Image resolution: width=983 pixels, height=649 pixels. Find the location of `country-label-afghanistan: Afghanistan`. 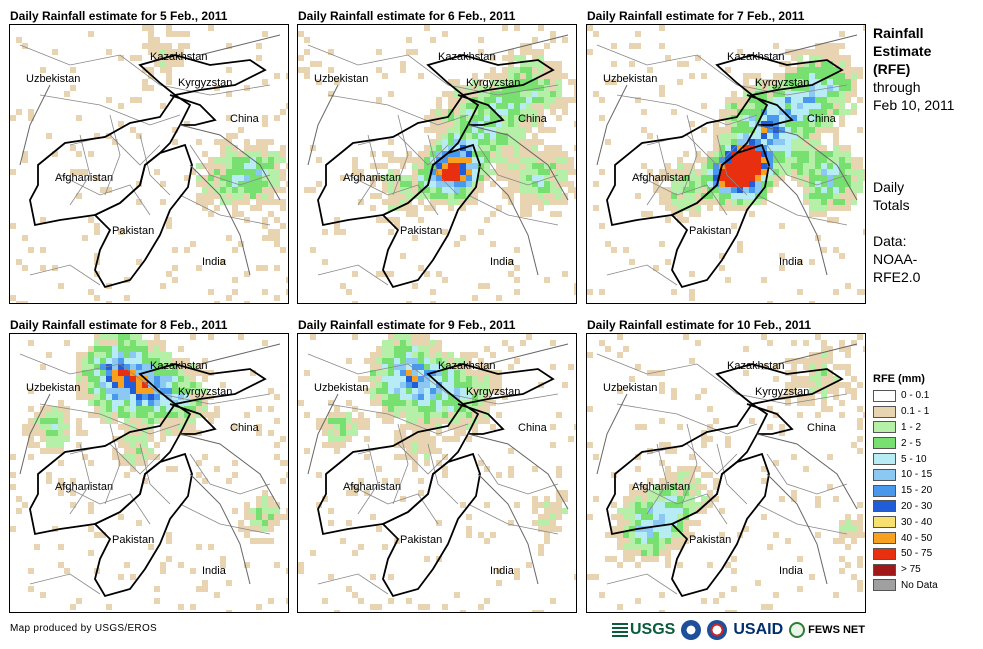

country-label-afghanistan: Afghanistan is located at coordinates (372, 487).